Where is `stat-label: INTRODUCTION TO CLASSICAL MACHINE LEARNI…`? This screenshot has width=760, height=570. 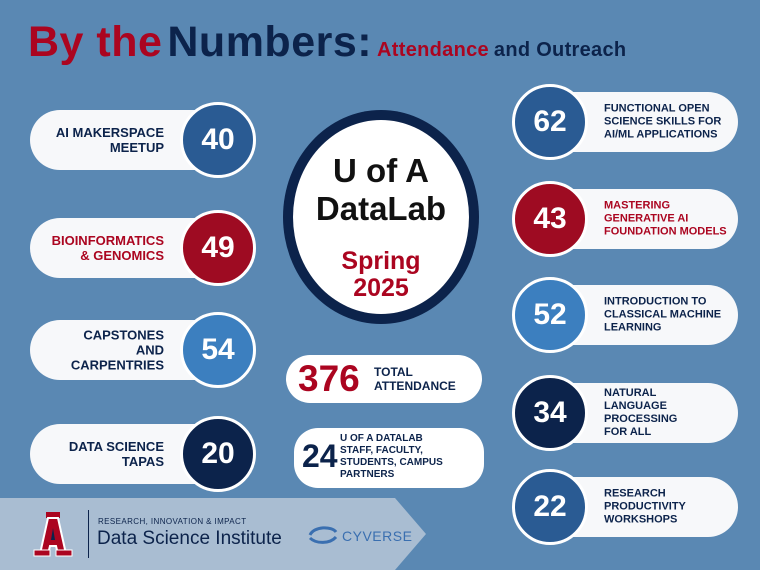 stat-label: INTRODUCTION TO CLASSICAL MACHINE LEARNI… is located at coordinates (663, 314).